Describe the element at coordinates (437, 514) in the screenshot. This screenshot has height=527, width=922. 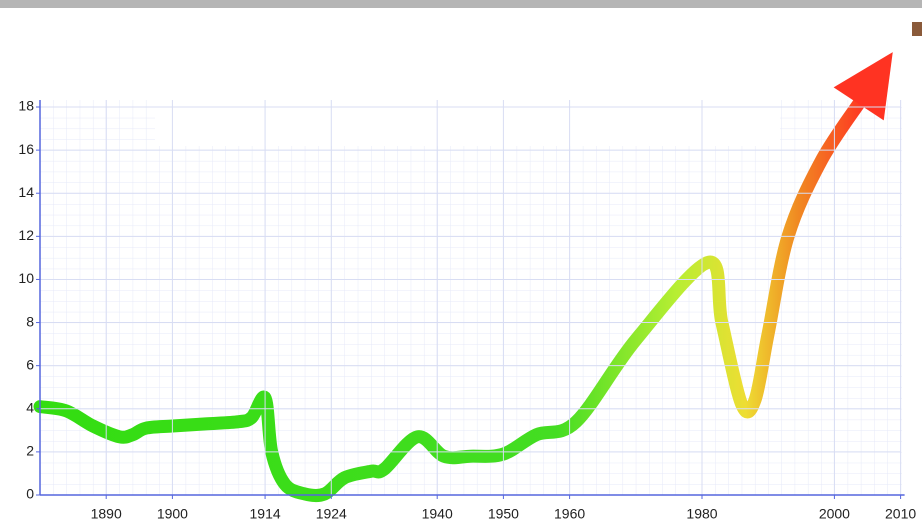
I see `x-tick-label: 1940` at that location.